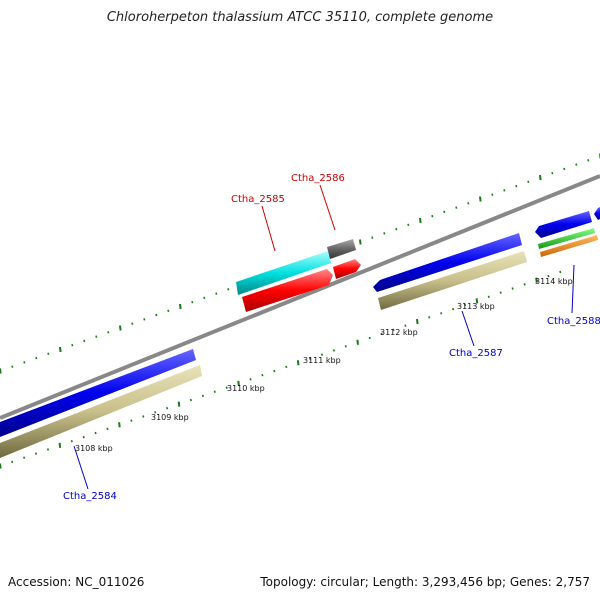  What do you see at coordinates (170, 417) in the screenshot?
I see `scale-label: 3109 kbp` at bounding box center [170, 417].